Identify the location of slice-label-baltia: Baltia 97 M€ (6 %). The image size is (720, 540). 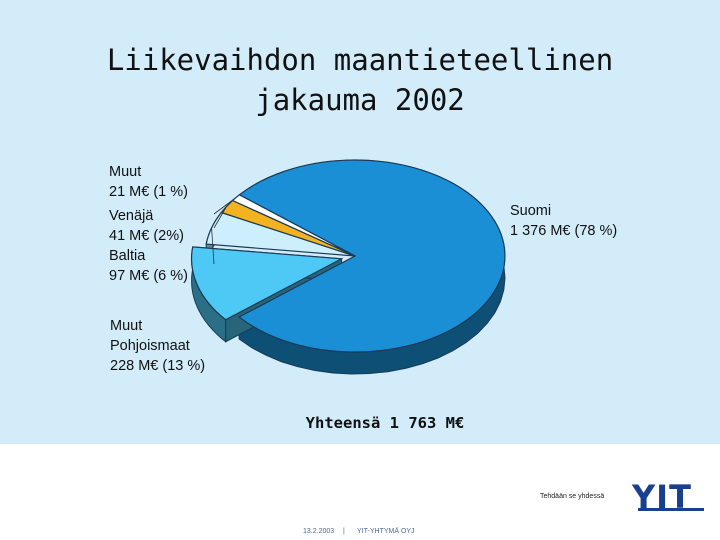
(148, 266).